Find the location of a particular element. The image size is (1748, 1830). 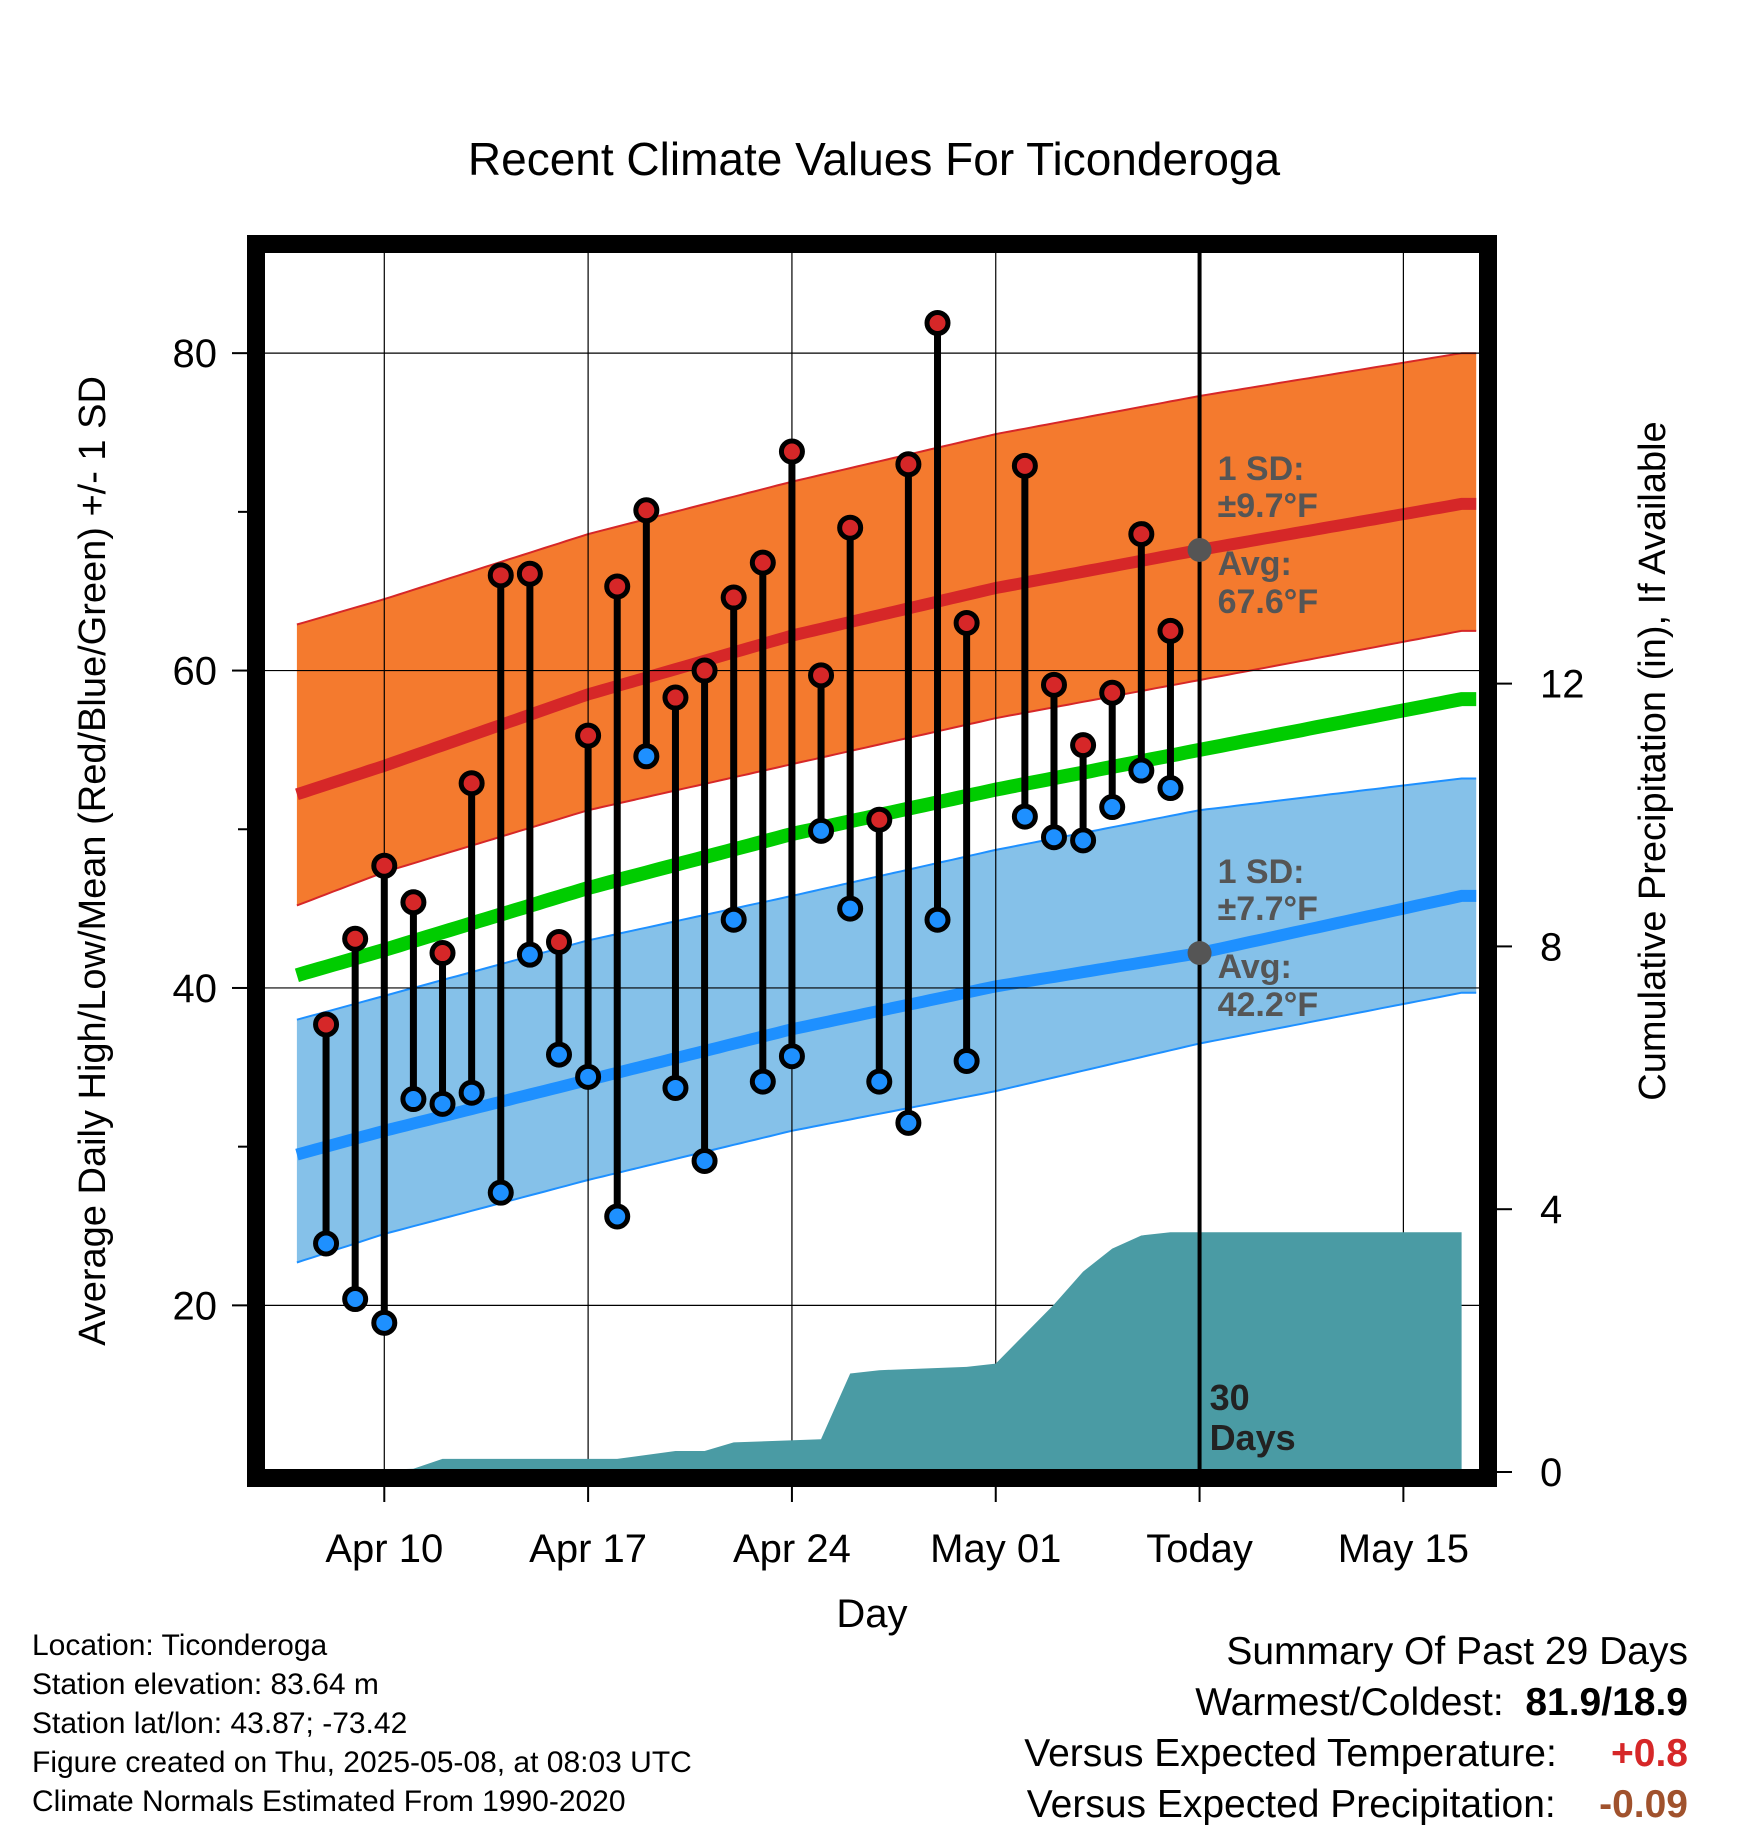

latlon-line: Station lat/lon: 43.87; -73.42 is located at coordinates (220, 1723).